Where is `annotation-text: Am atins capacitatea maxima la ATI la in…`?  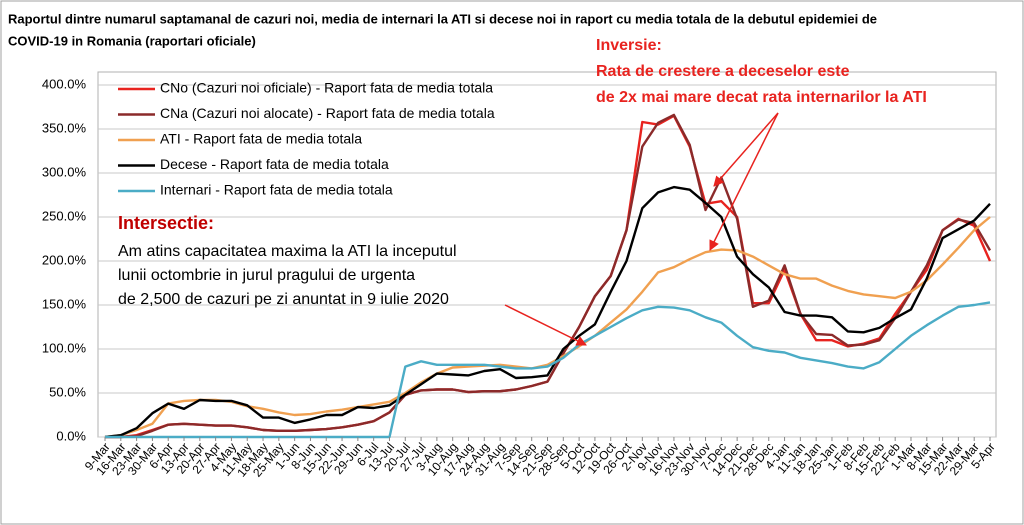 annotation-text: Am atins capacitatea maxima la ATI la in… is located at coordinates (287, 251).